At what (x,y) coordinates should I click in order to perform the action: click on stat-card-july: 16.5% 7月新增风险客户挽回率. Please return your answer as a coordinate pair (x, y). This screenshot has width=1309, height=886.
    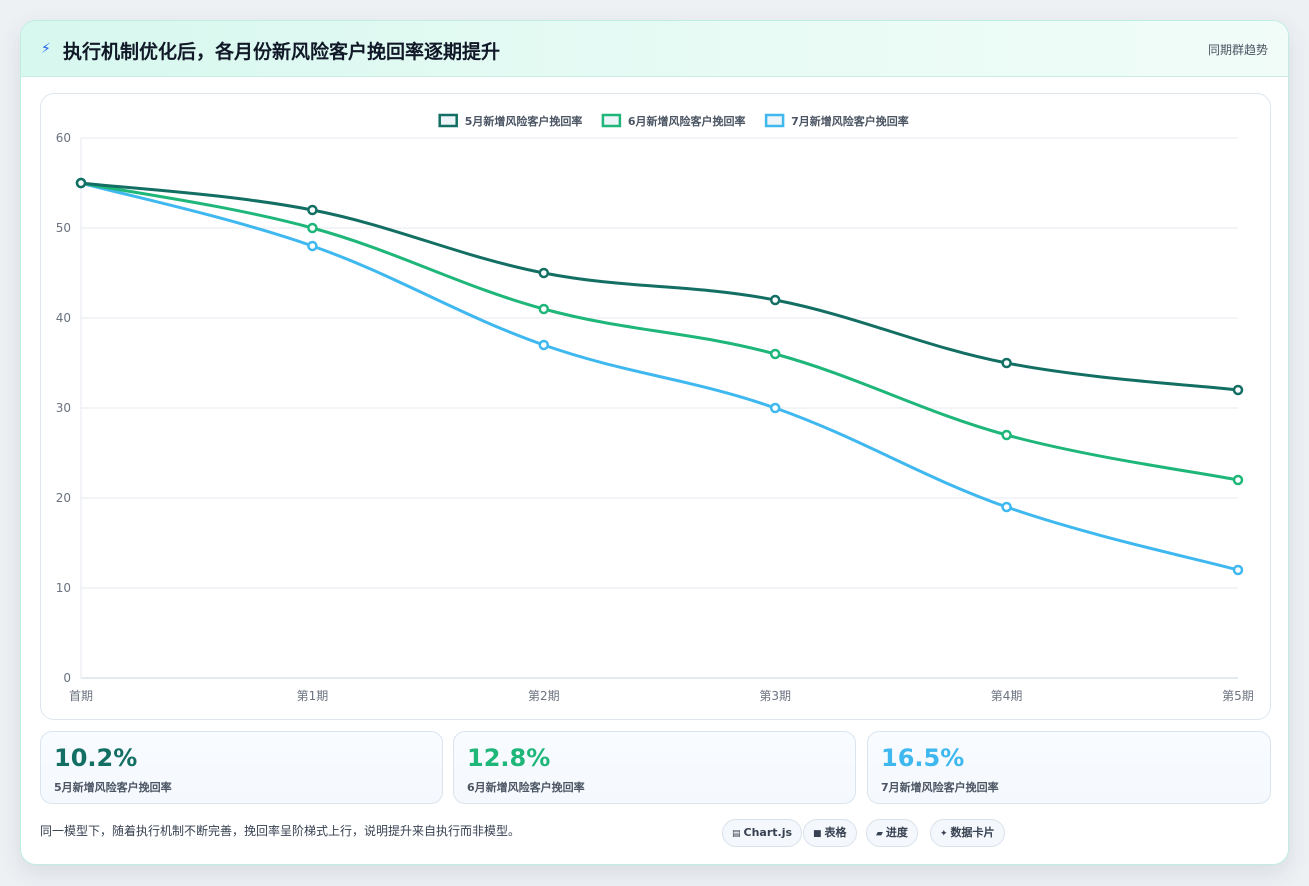
    Looking at the image, I should click on (1069, 767).